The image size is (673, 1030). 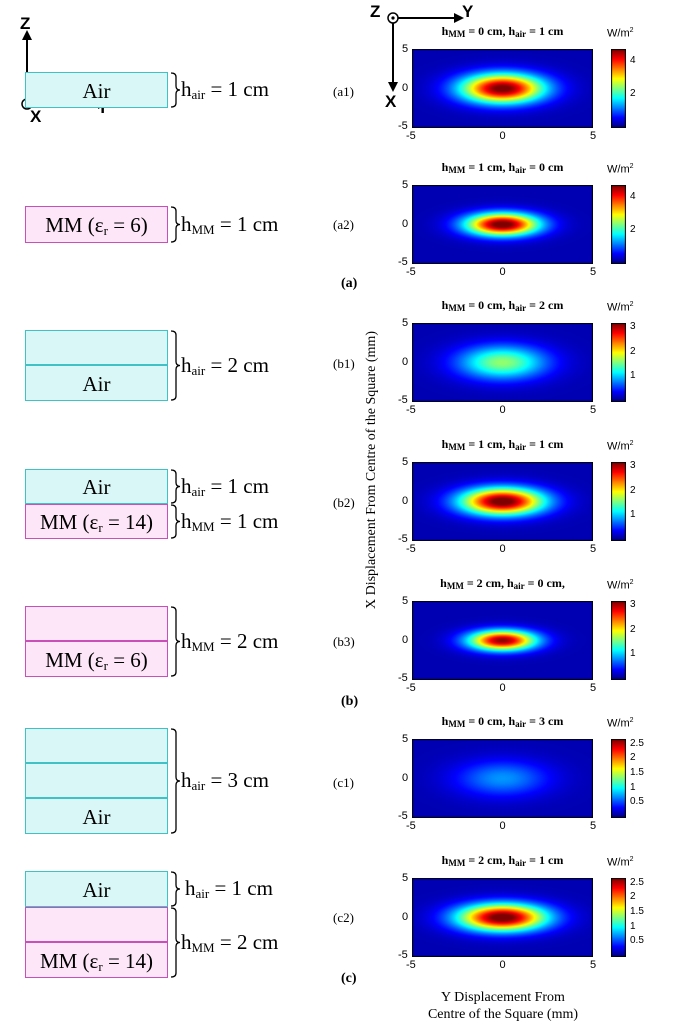 What do you see at coordinates (620, 723) in the screenshot?
I see `colorbar-unit-c1: W/m2` at bounding box center [620, 723].